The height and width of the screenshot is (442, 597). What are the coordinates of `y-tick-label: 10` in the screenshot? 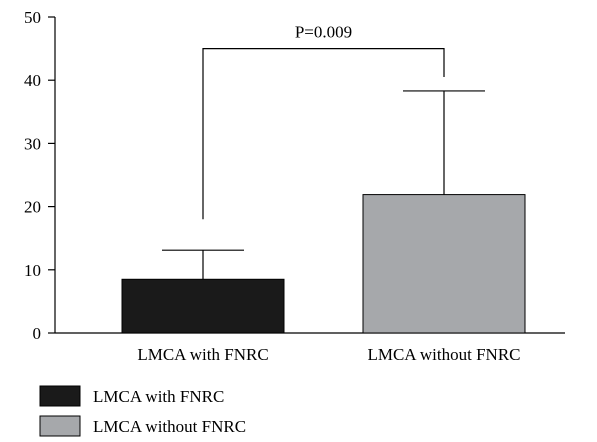 It's located at (32, 270).